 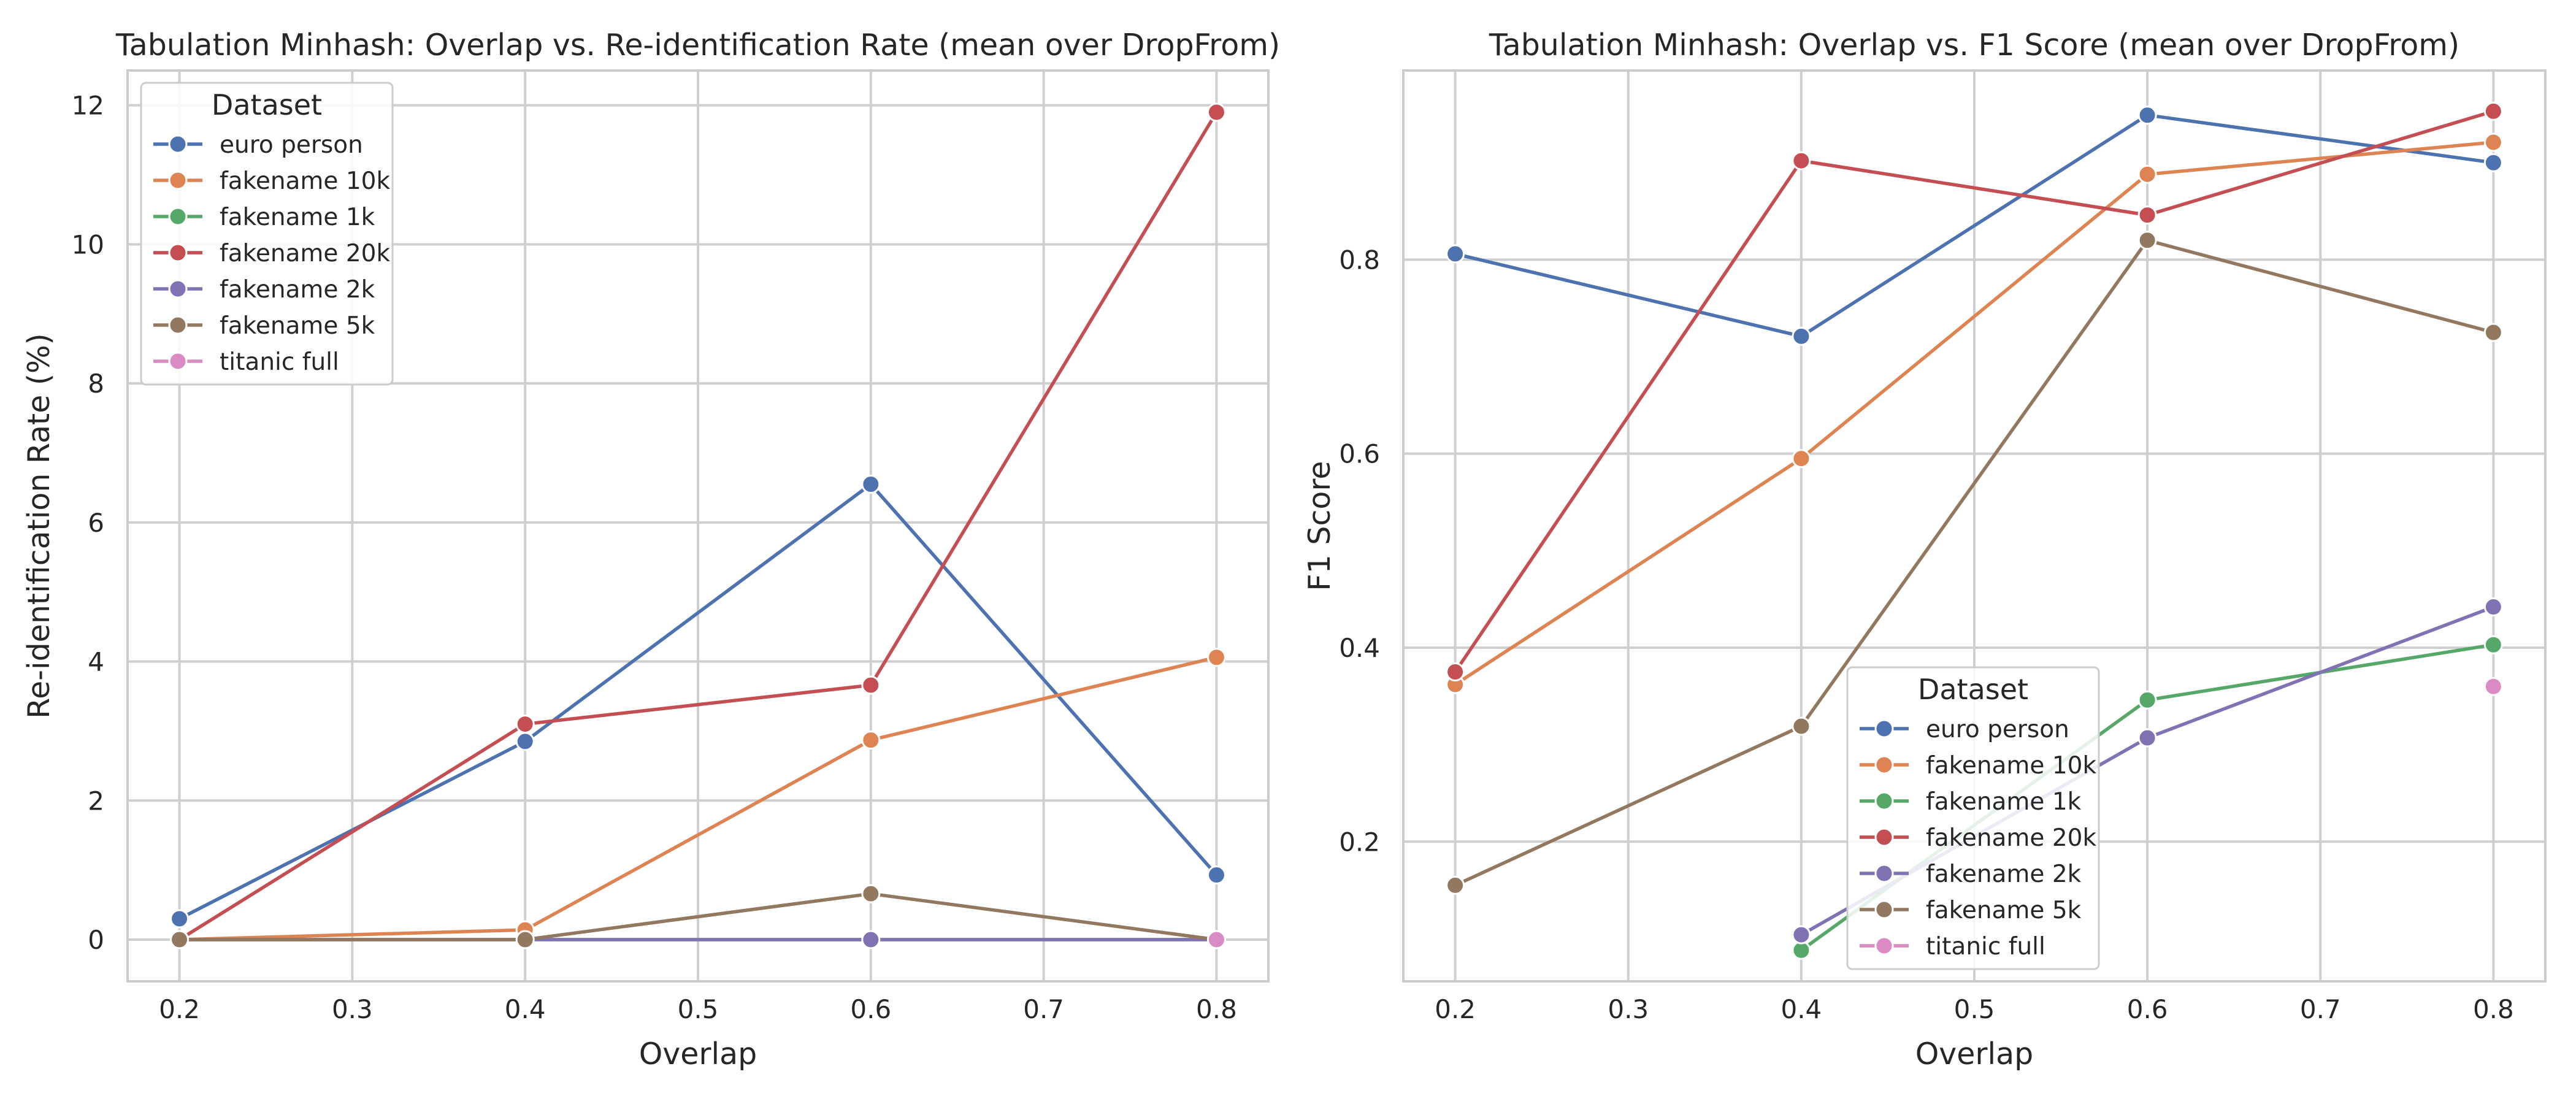 I want to click on chart-1-y-tick-label: 10, so click(x=88, y=244).